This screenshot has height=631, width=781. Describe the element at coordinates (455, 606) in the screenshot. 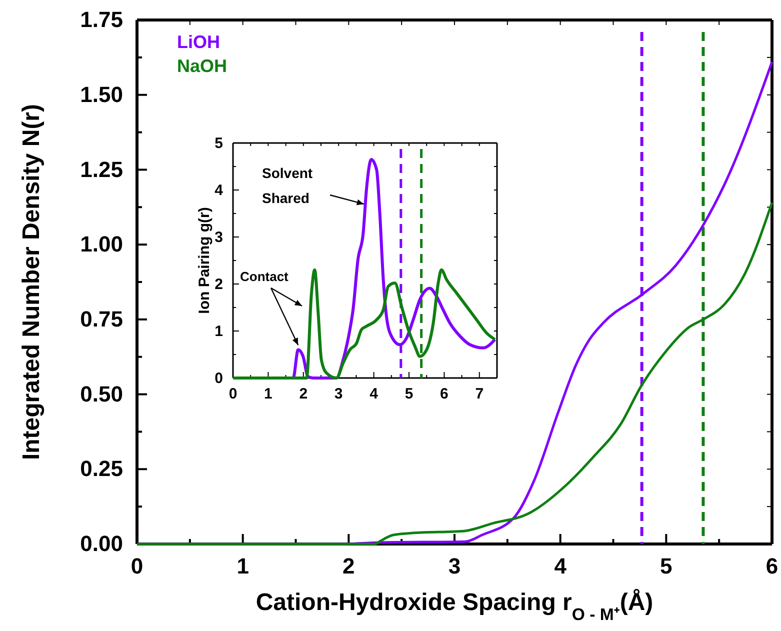

I see `x-axis-title: Cation-Hydroxide Spacing r$_{O - M⁺}$(Å)` at that location.